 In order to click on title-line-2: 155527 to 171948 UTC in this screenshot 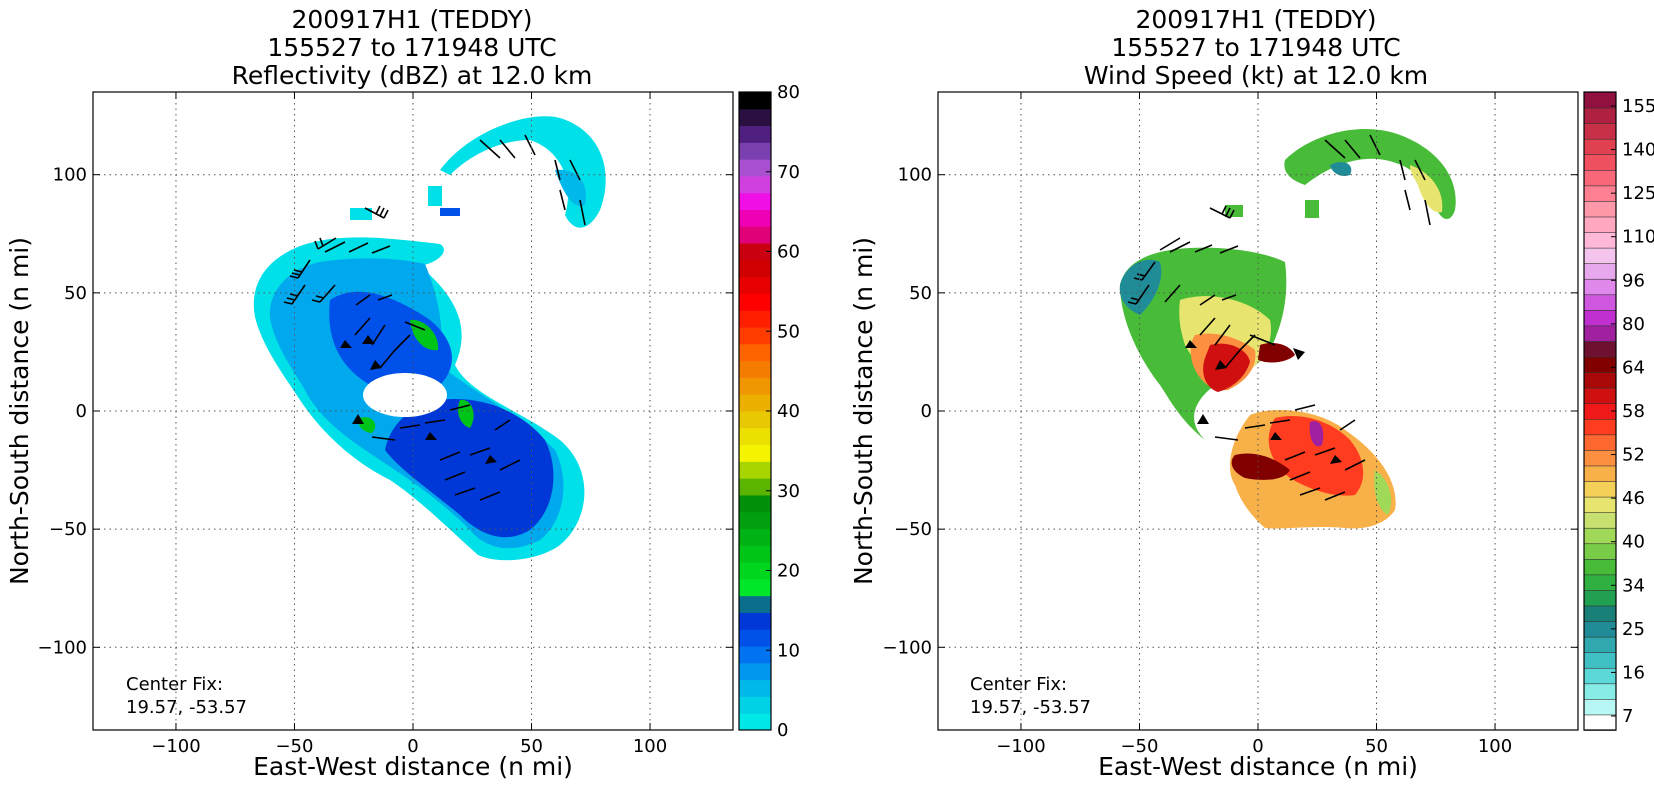, I will do `click(411, 47)`.